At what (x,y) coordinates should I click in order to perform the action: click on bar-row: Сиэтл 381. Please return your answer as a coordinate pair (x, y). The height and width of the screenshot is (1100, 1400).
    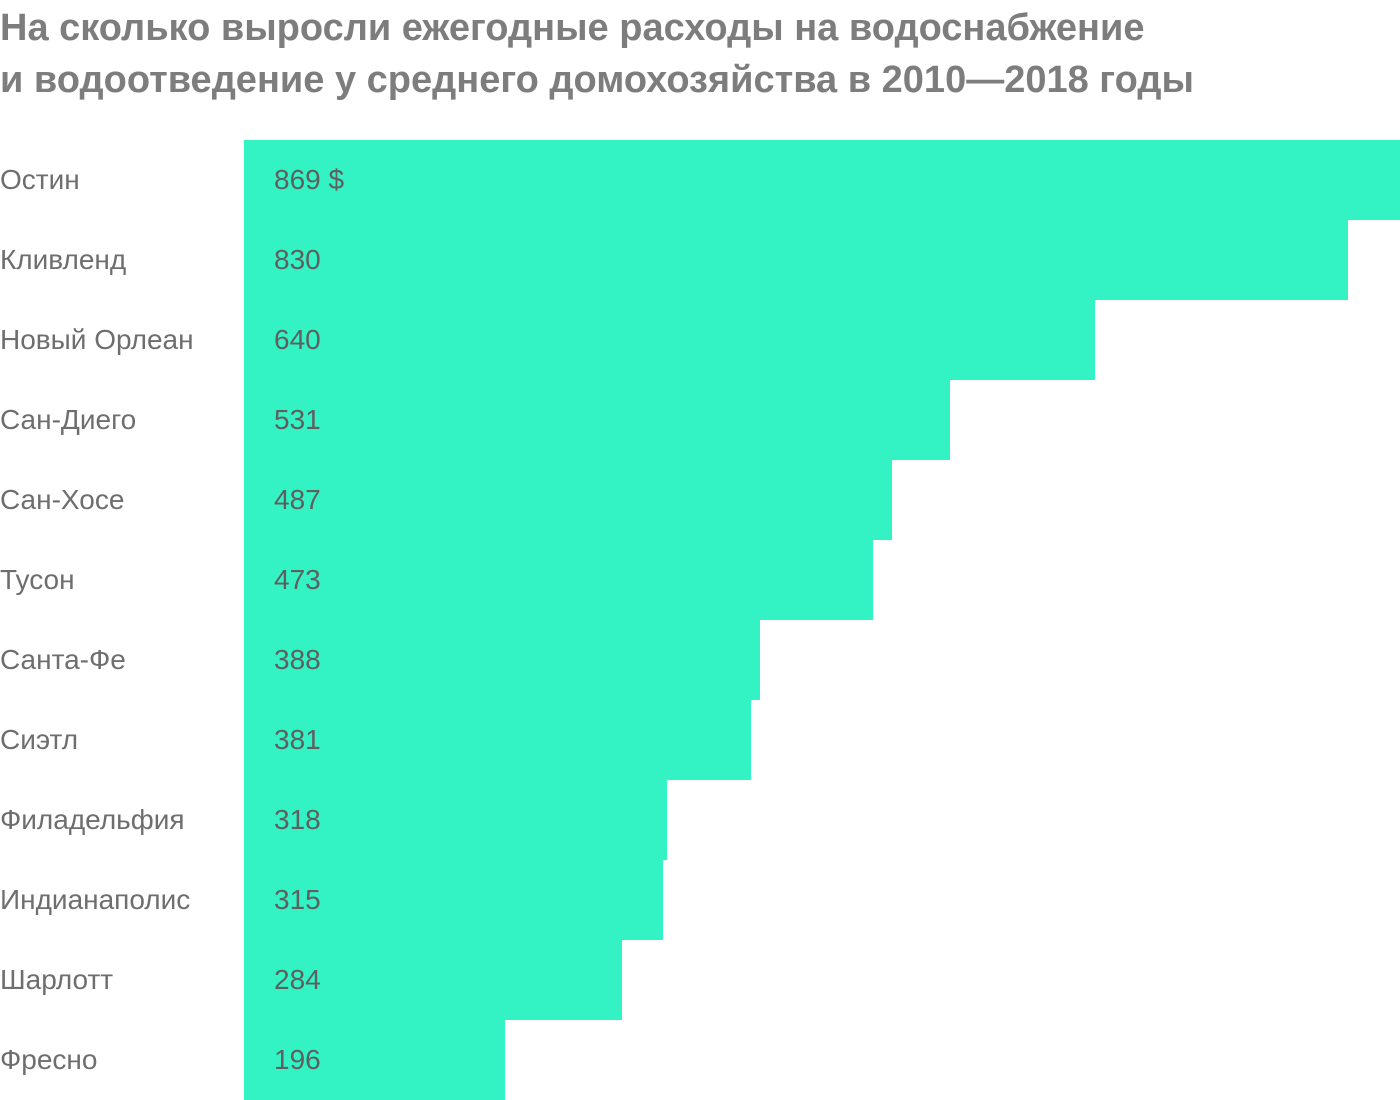
    Looking at the image, I should click on (700, 740).